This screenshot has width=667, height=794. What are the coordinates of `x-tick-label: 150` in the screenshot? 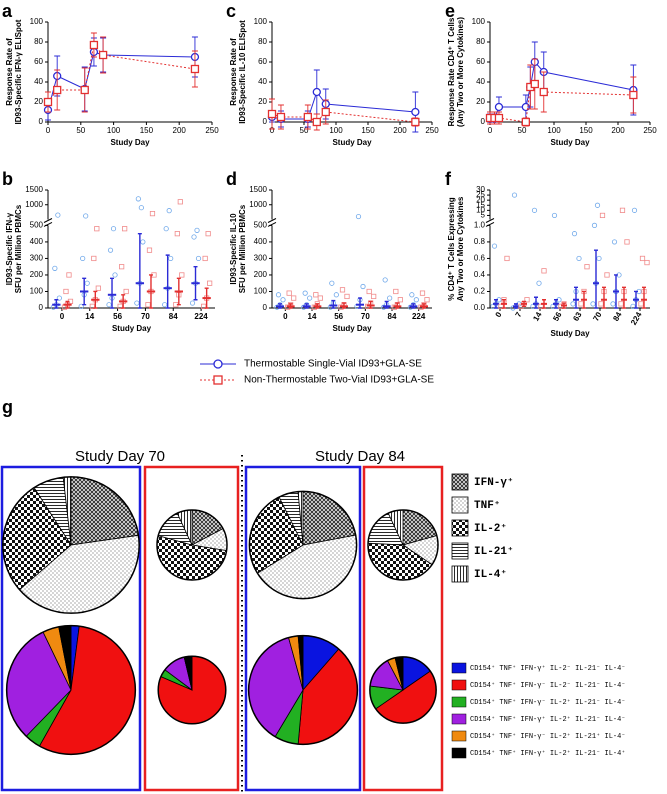 It's located at (147, 130).